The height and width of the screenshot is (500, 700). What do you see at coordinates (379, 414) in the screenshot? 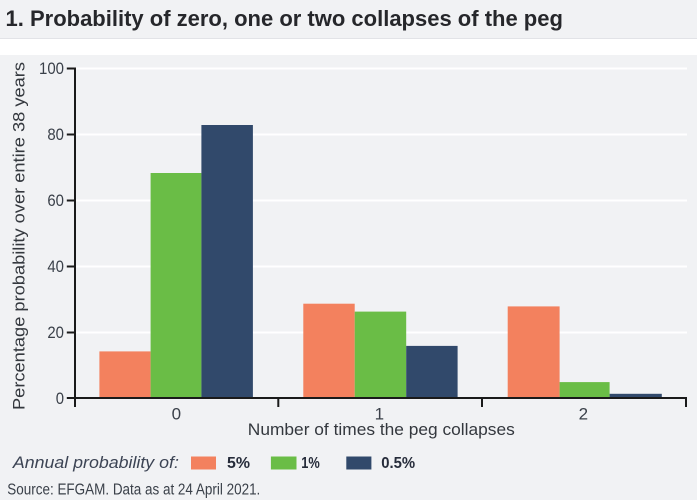
I see `svg-text: 1` at bounding box center [379, 414].